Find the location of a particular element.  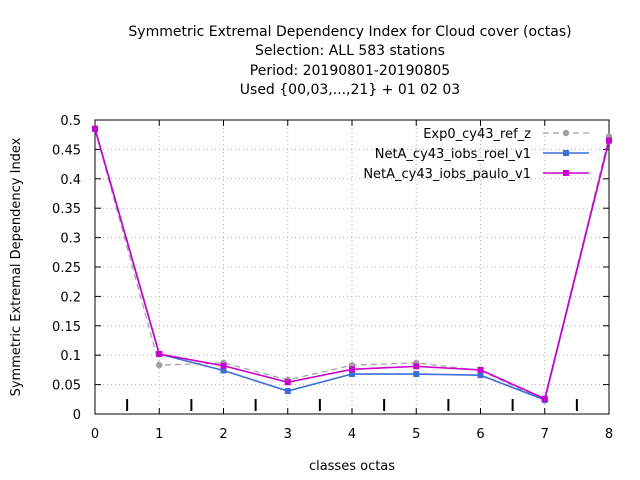

y-tick-label: 0.5 is located at coordinates (70, 121).